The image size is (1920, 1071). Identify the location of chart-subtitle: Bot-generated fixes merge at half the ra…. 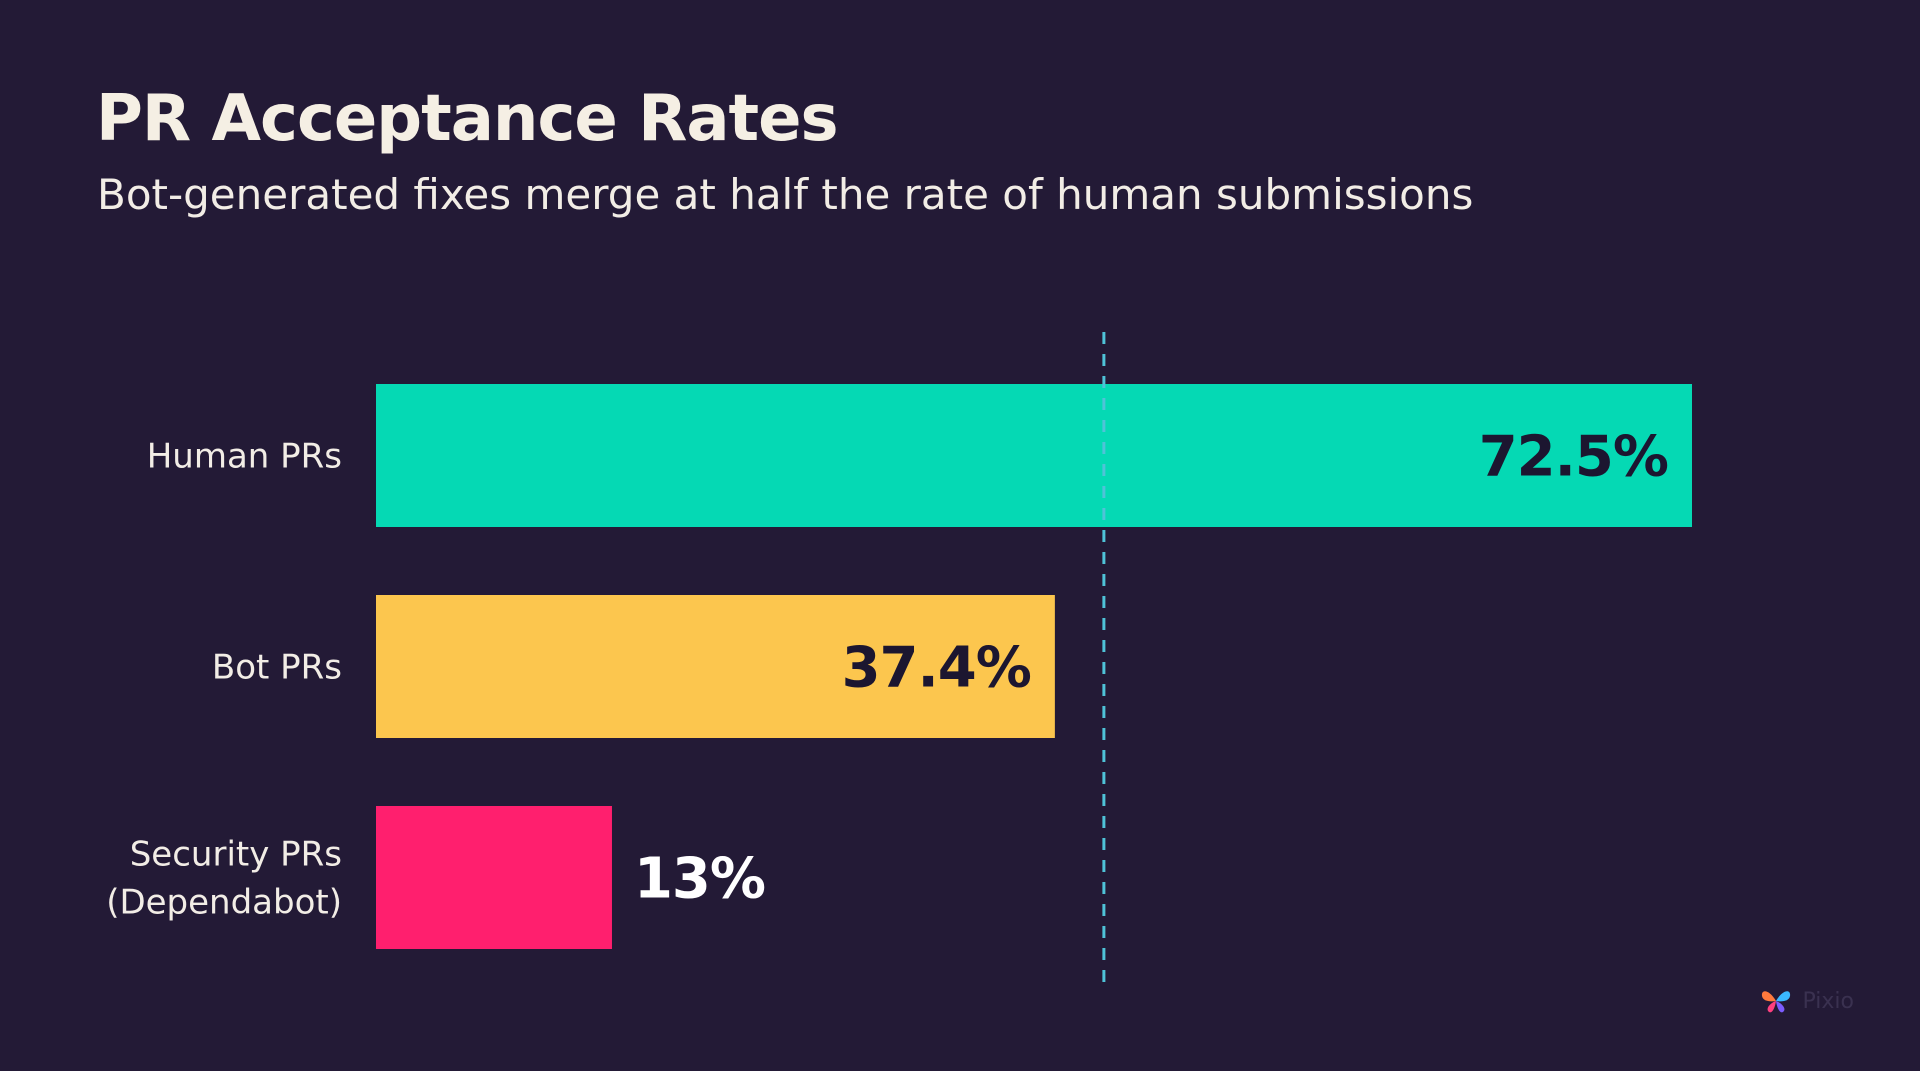
(785, 194).